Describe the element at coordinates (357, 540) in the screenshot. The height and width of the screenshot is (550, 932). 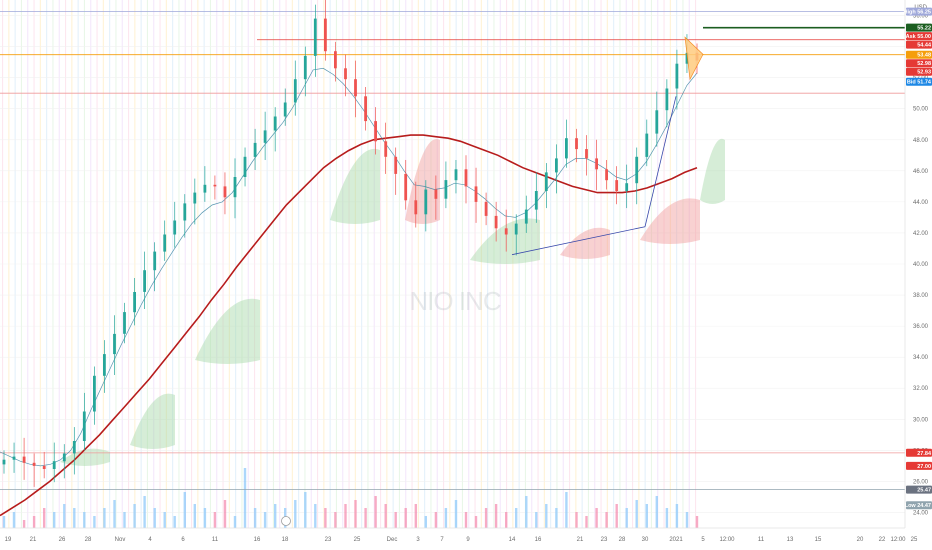
I see `time-tick-label: 25` at that location.